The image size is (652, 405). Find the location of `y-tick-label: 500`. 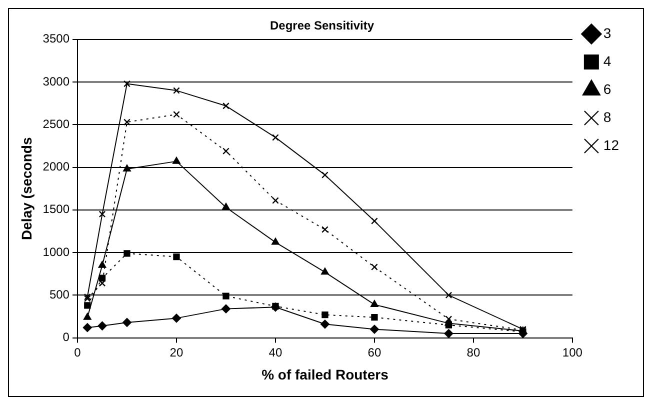

y-tick-label: 500 is located at coordinates (59, 294).